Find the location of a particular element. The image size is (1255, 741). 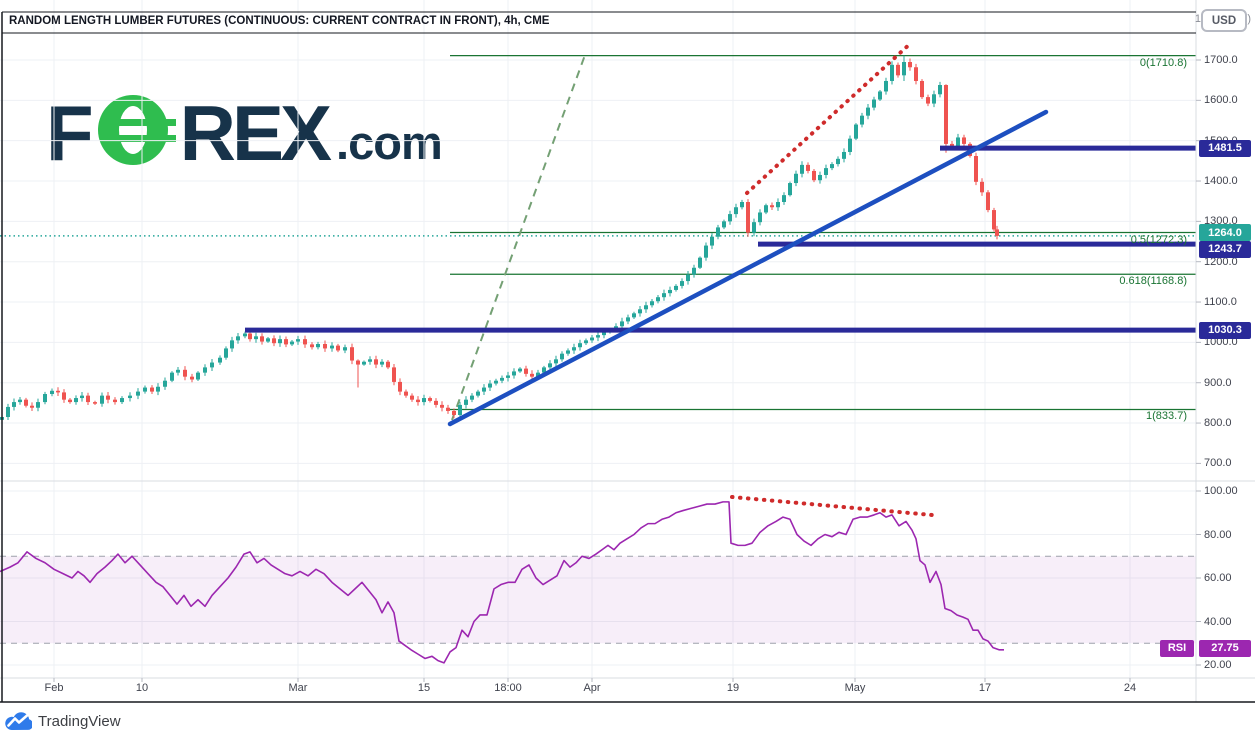

price-tick-label: 800.0 is located at coordinates (1218, 423).